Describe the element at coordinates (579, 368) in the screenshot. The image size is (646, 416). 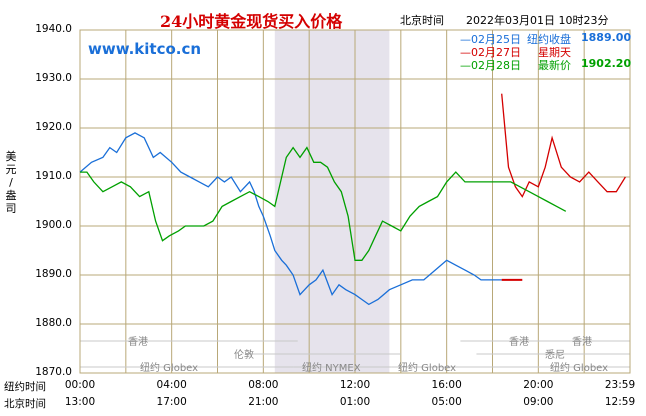
I see `market-label-globex-3: 纽约 Globex` at that location.